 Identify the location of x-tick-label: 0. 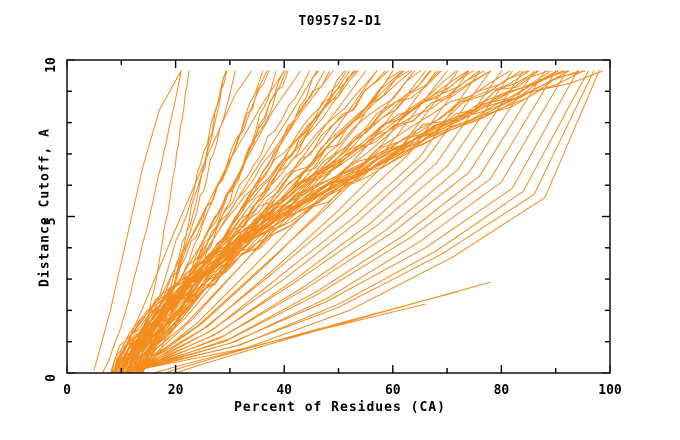
(67, 390).